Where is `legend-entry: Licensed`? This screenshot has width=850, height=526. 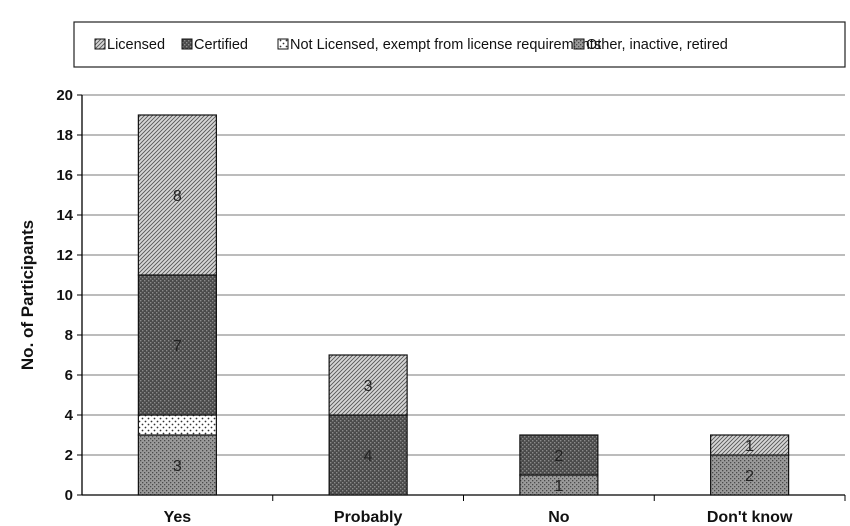
legend-entry: Licensed is located at coordinates (136, 45).